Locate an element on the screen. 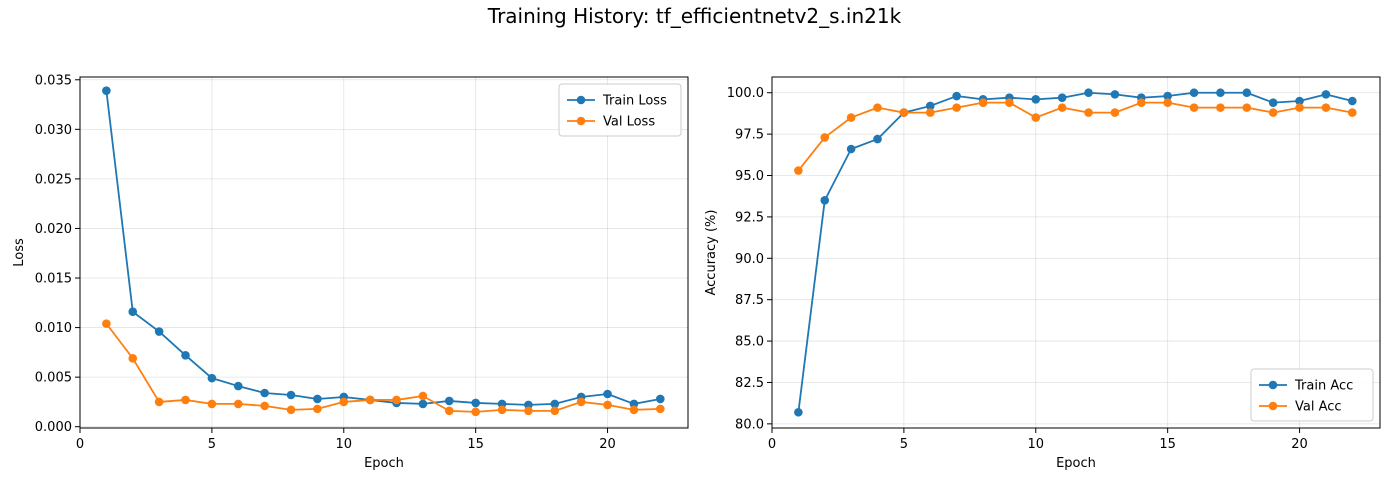 The width and height of the screenshot is (1389, 480). accuracy-xtick-label-4: 20 is located at coordinates (1299, 444).